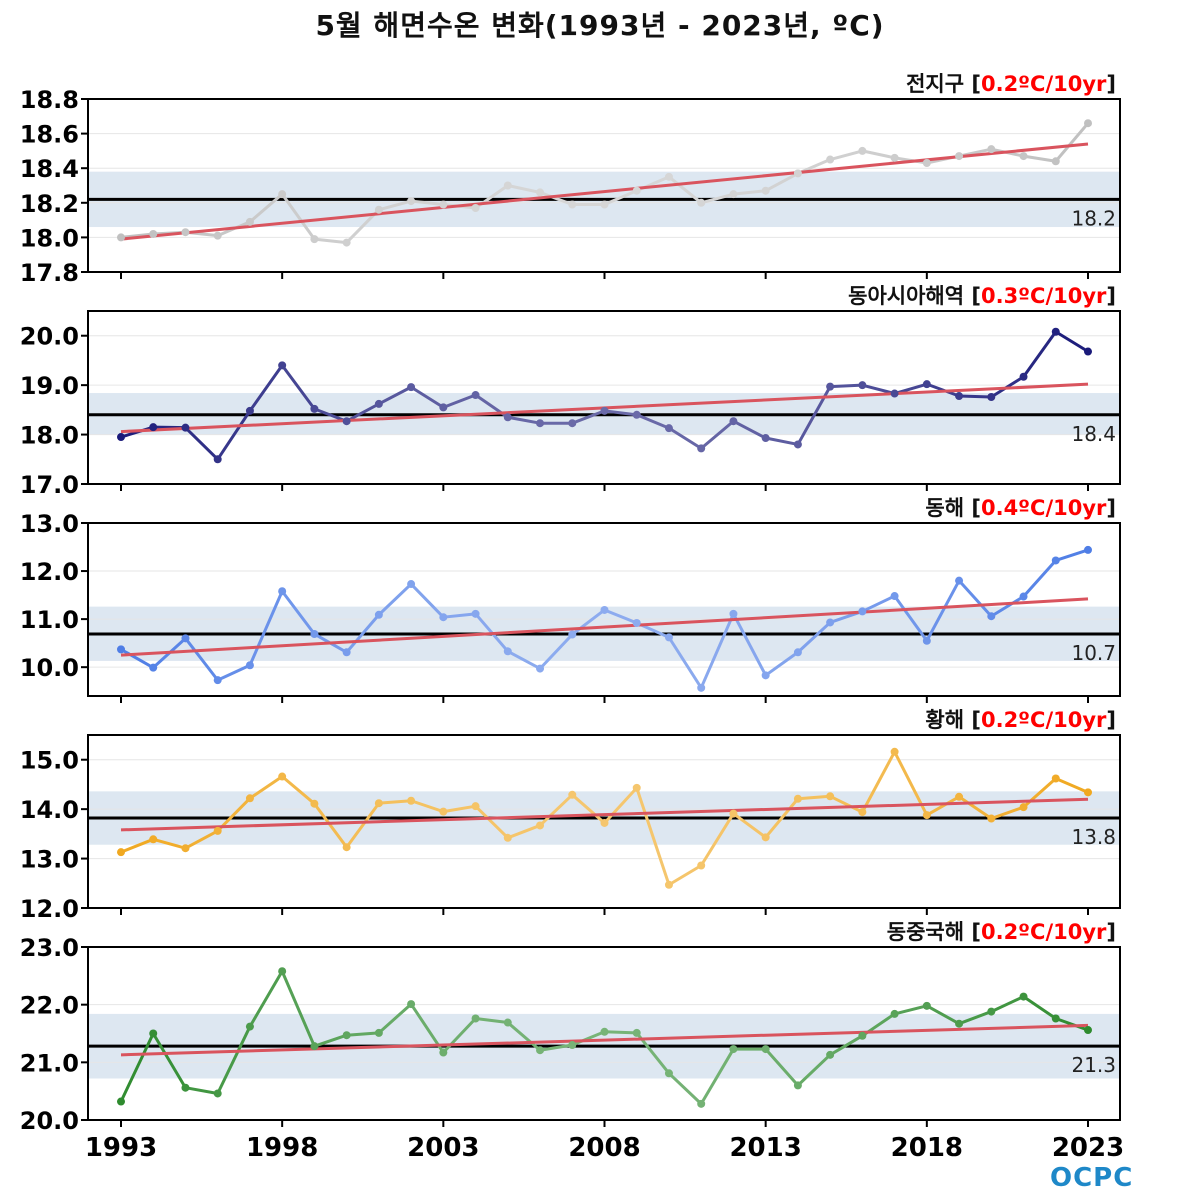 The height and width of the screenshot is (1200, 1200). Describe the element at coordinates (121, 1148) in the screenshot. I see `x-tick-label: 1993` at that location.